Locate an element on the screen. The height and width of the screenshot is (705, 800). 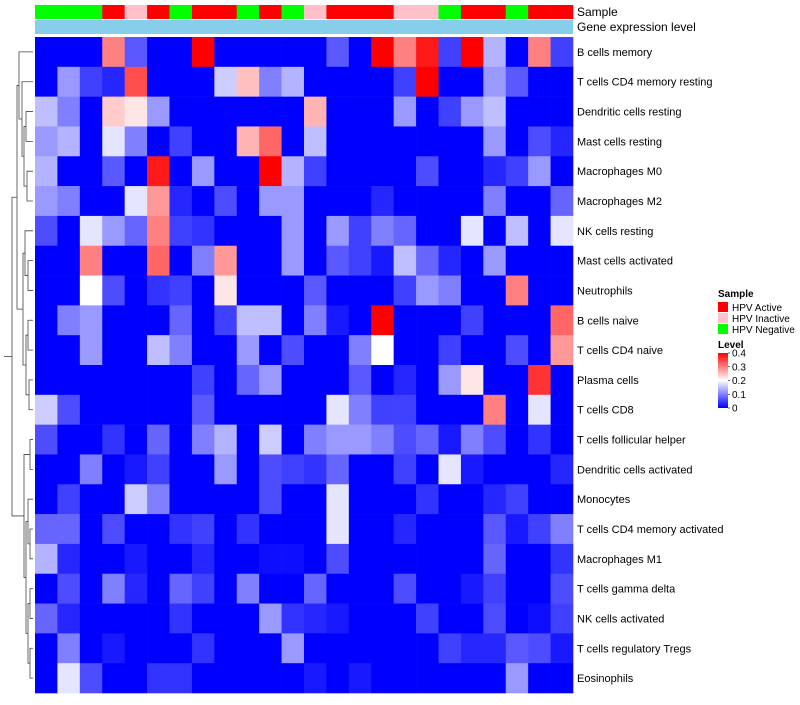
expression-annotation-bar is located at coordinates (304, 27).